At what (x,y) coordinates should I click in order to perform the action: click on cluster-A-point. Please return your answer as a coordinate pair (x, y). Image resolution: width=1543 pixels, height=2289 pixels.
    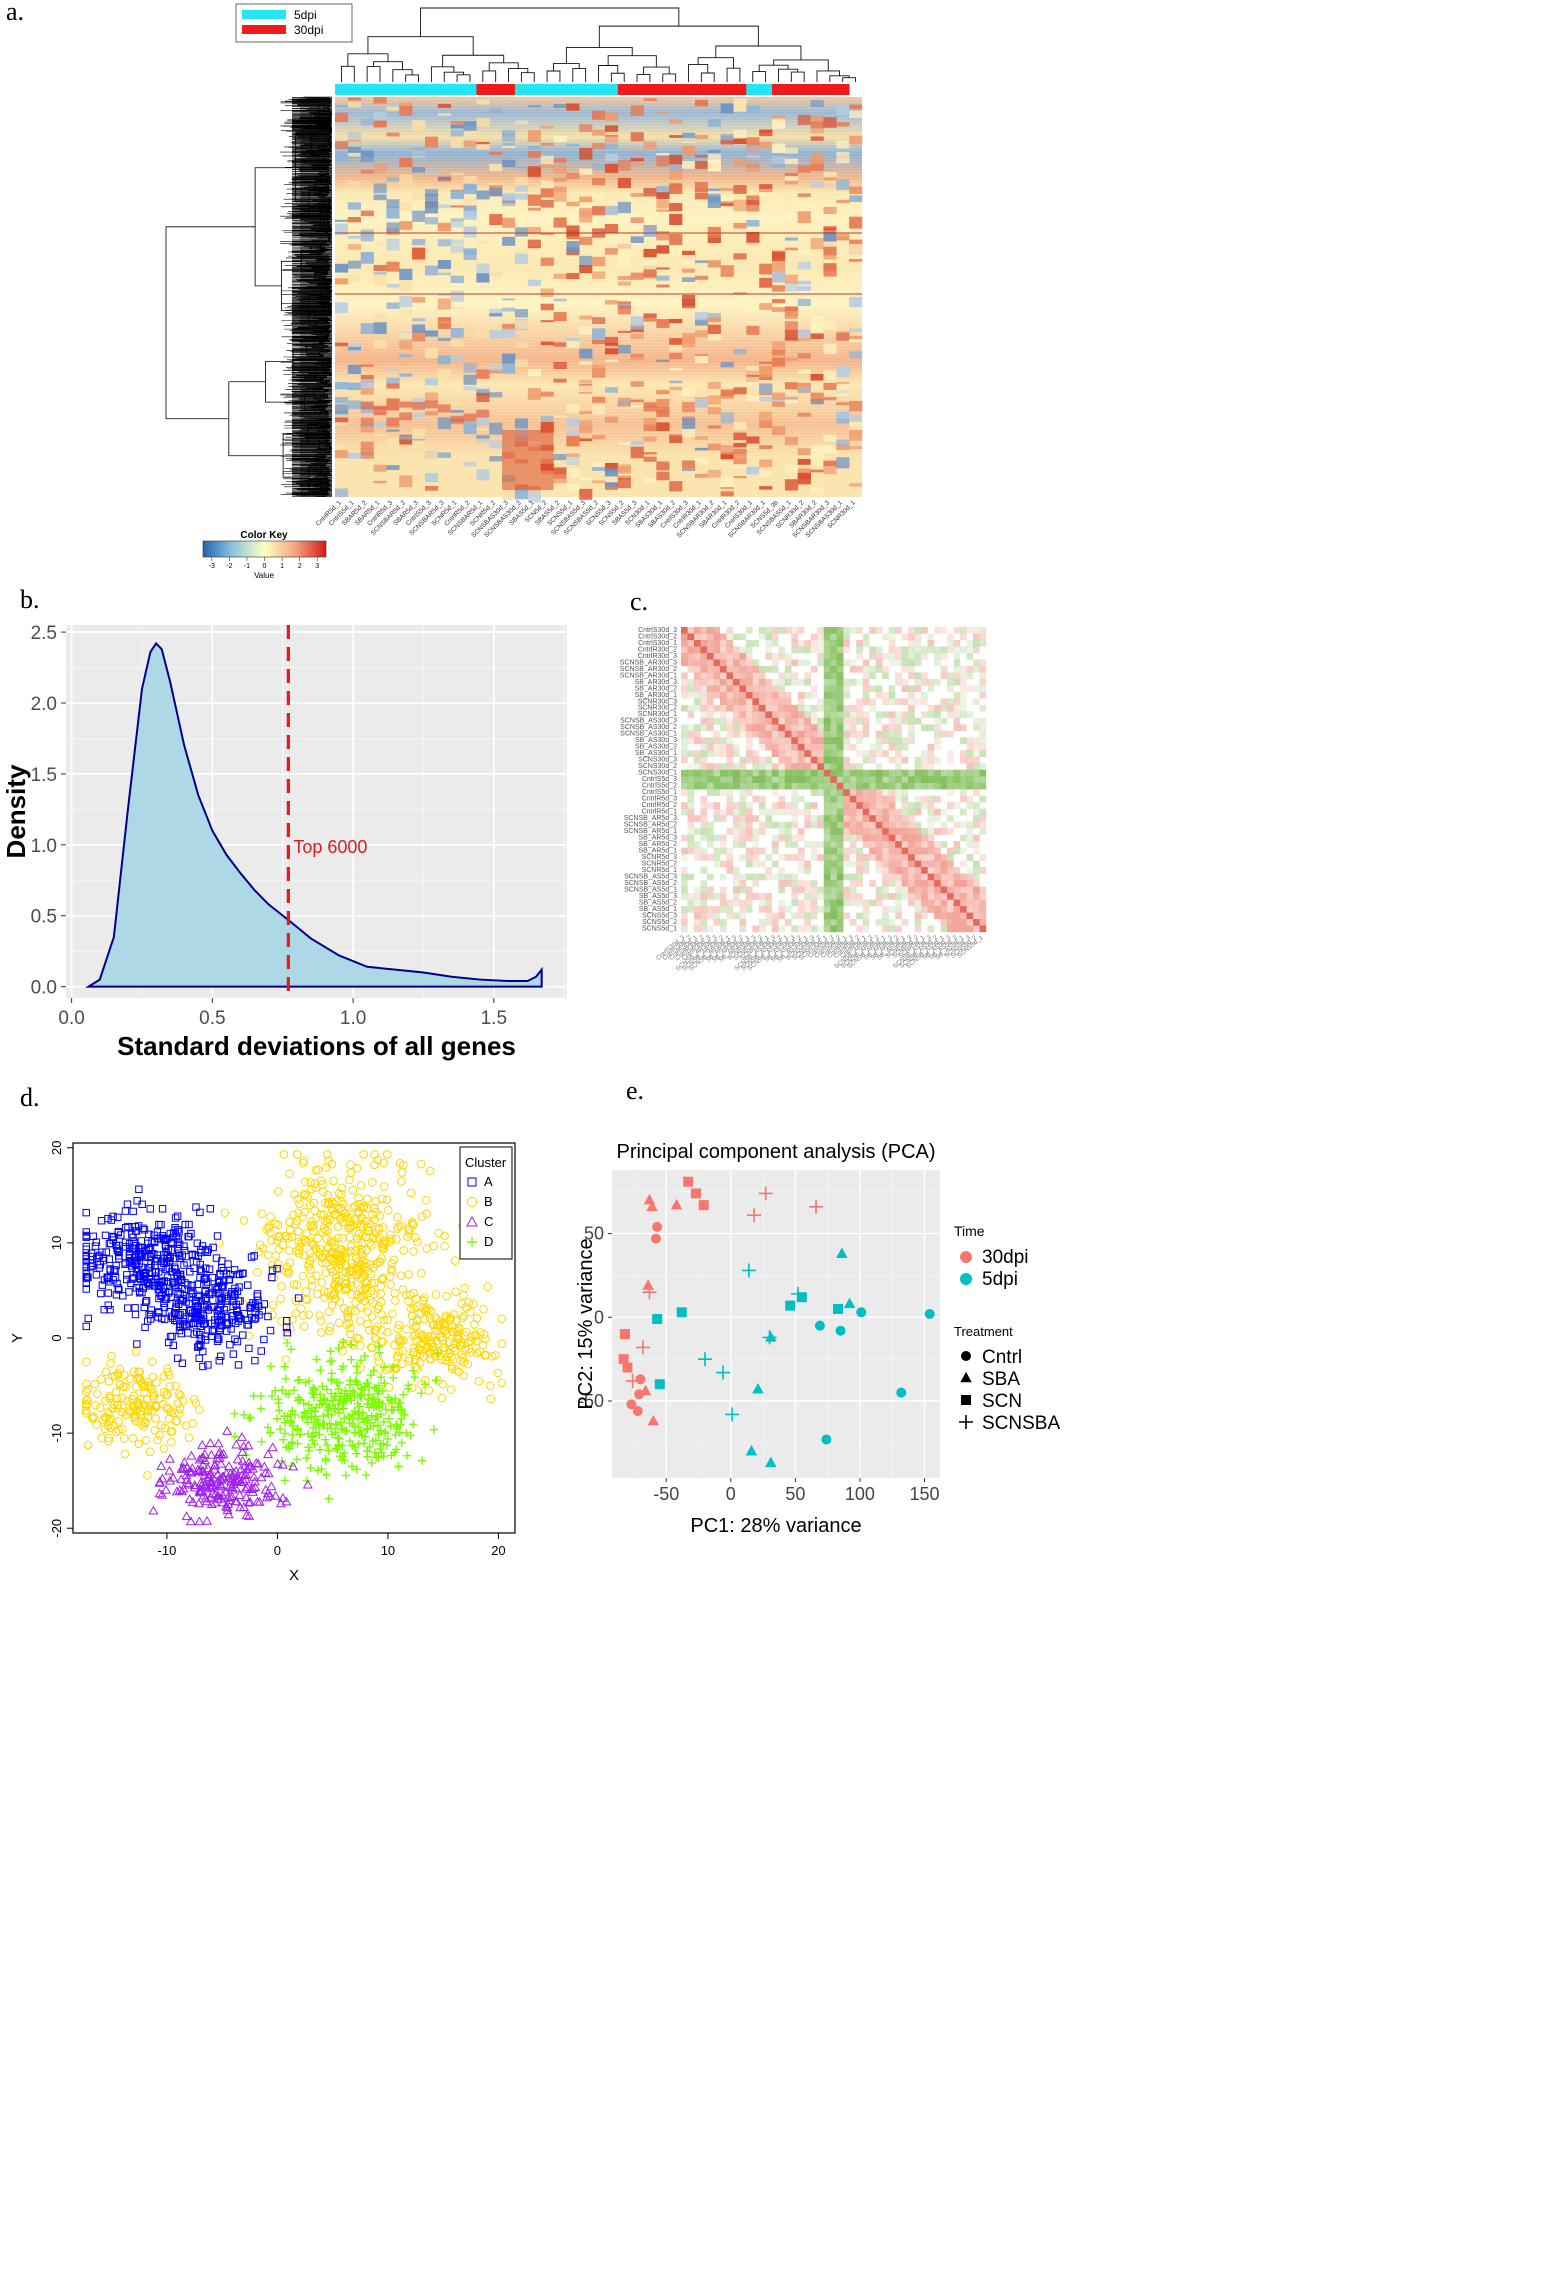
    Looking at the image, I should click on (110, 1309).